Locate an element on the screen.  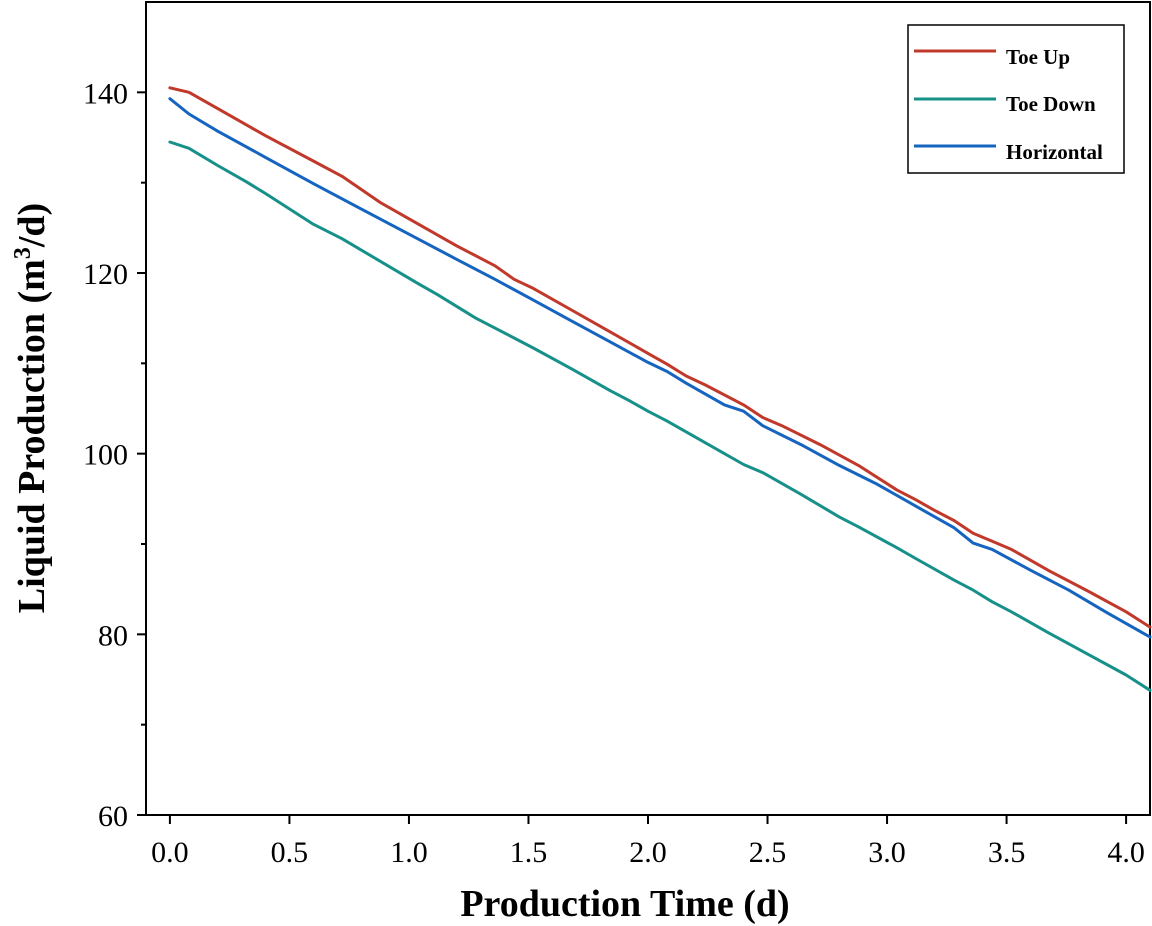
x-axis-title: Production Time (d) is located at coordinates (624, 904).